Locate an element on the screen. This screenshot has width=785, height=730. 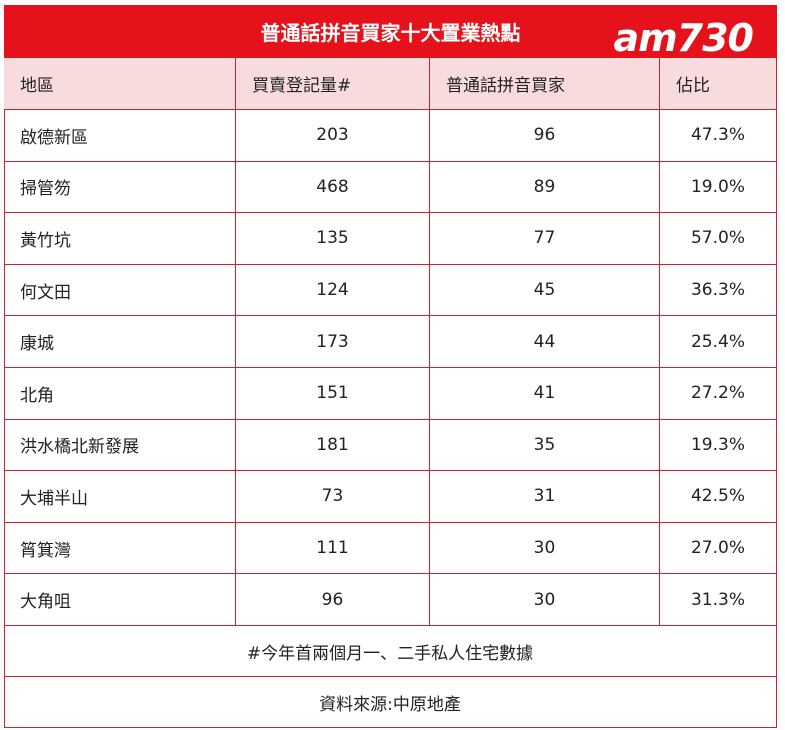
data-cell: 468 is located at coordinates (333, 187).